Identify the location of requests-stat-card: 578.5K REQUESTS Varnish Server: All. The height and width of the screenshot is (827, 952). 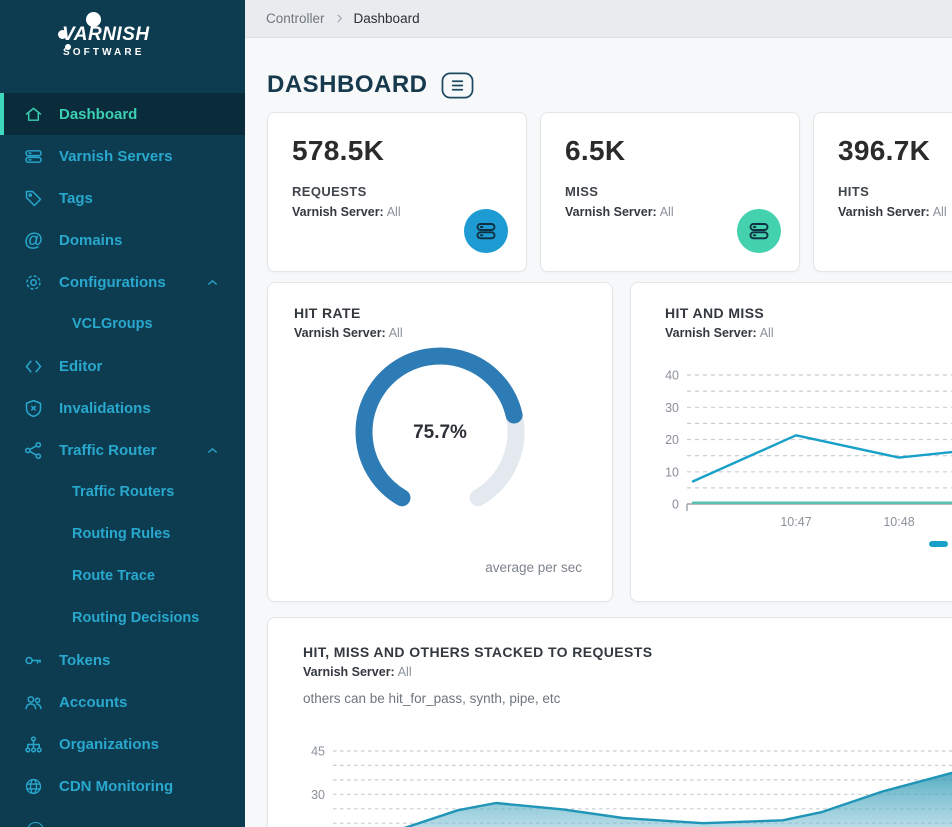
(397, 192).